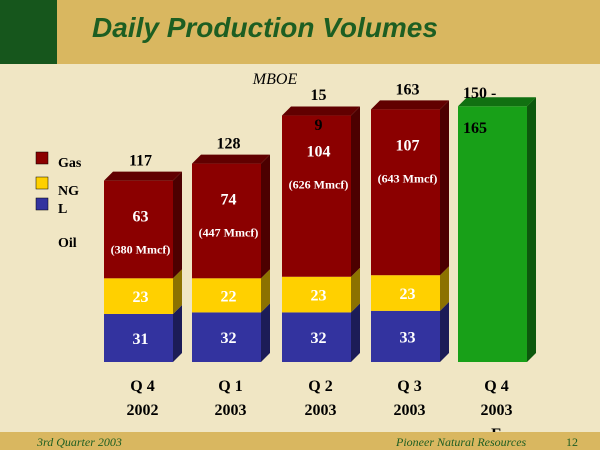 This screenshot has width=600, height=450. Describe the element at coordinates (62, 209) in the screenshot. I see `legend-label-ngl: L` at that location.